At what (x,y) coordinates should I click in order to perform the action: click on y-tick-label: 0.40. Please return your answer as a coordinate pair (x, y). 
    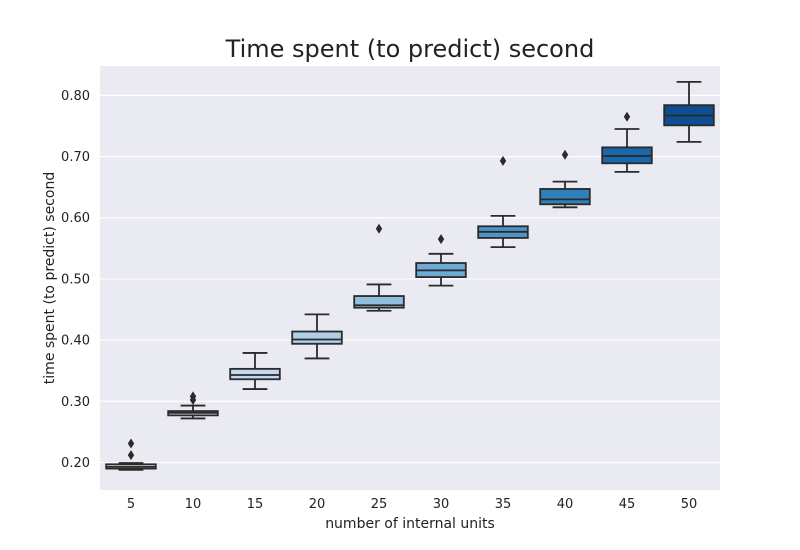
    Looking at the image, I should click on (75, 341).